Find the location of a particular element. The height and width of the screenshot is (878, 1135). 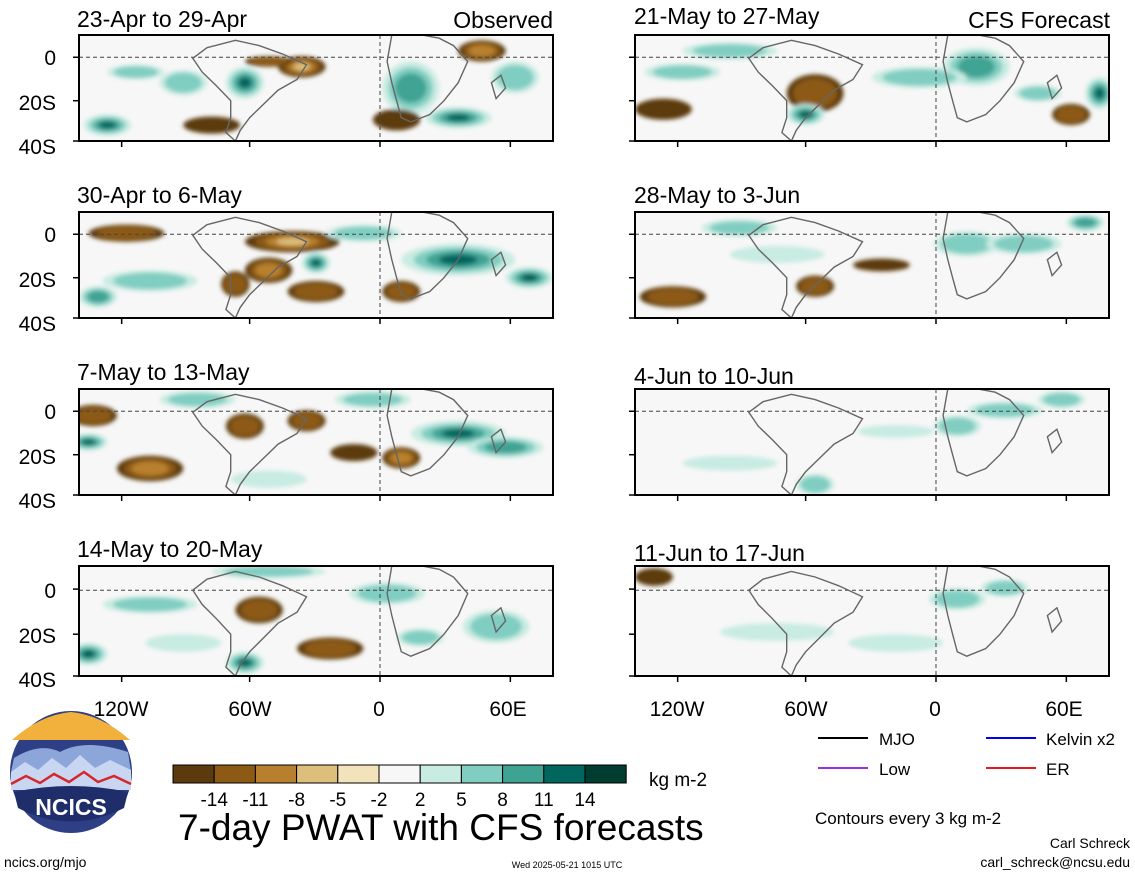

panel-title-fc-1: 21-May to 27-May is located at coordinates (727, 16).